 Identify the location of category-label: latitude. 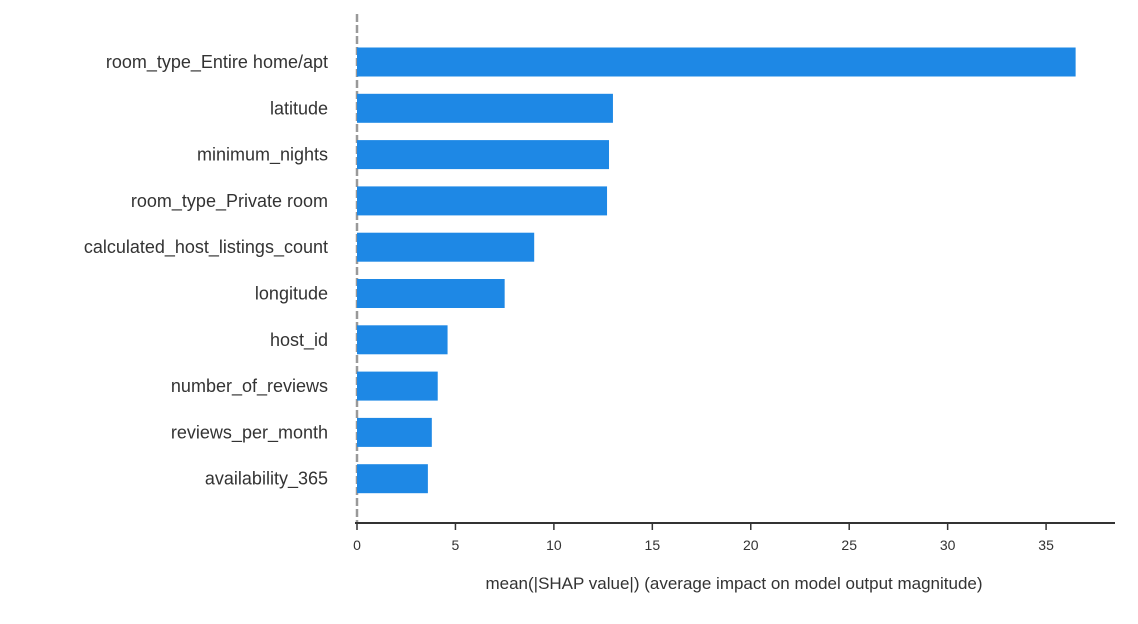
(299, 108).